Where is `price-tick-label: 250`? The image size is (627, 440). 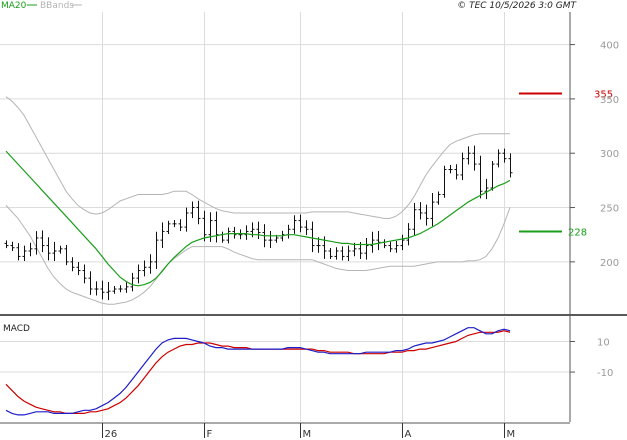 price-tick-label: 250 is located at coordinates (609, 209).